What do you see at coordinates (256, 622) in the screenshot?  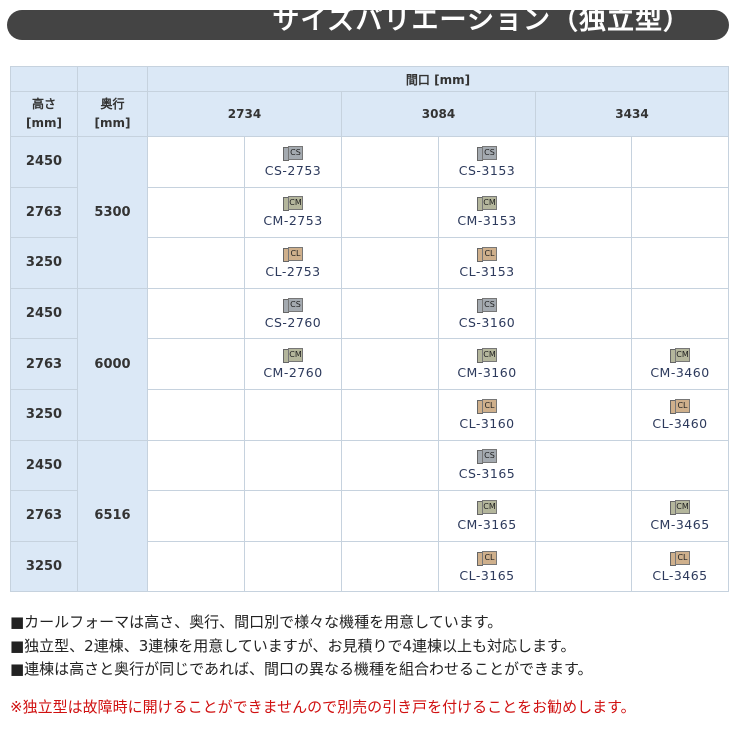 I see `note: ■カールフォーマは高さ、奥行、間口別で様々な機種を用意しています。` at bounding box center [256, 622].